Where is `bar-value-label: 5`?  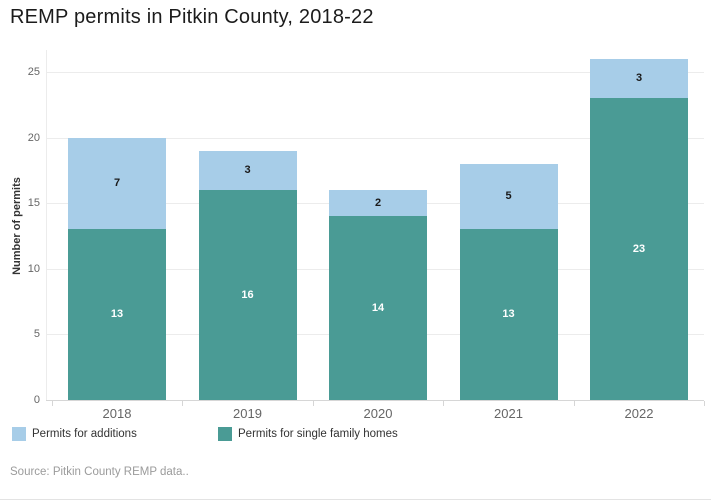
bar-value-label: 5 is located at coordinates (508, 196).